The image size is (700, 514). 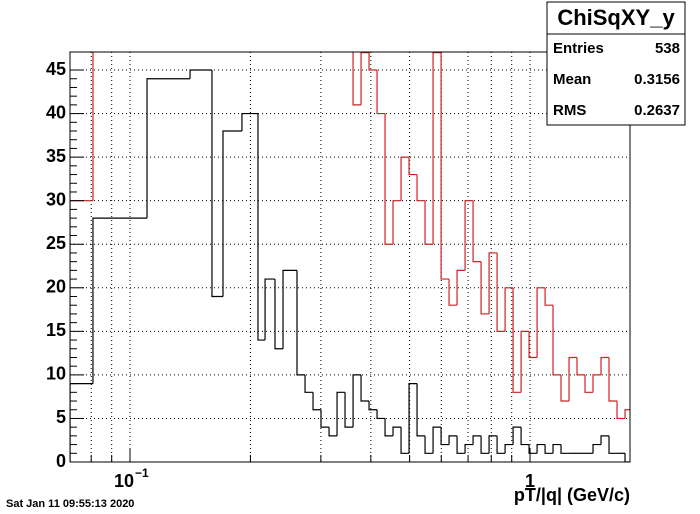 What do you see at coordinates (142, 473) in the screenshot?
I see `x-tick-exponent: −1` at bounding box center [142, 473].